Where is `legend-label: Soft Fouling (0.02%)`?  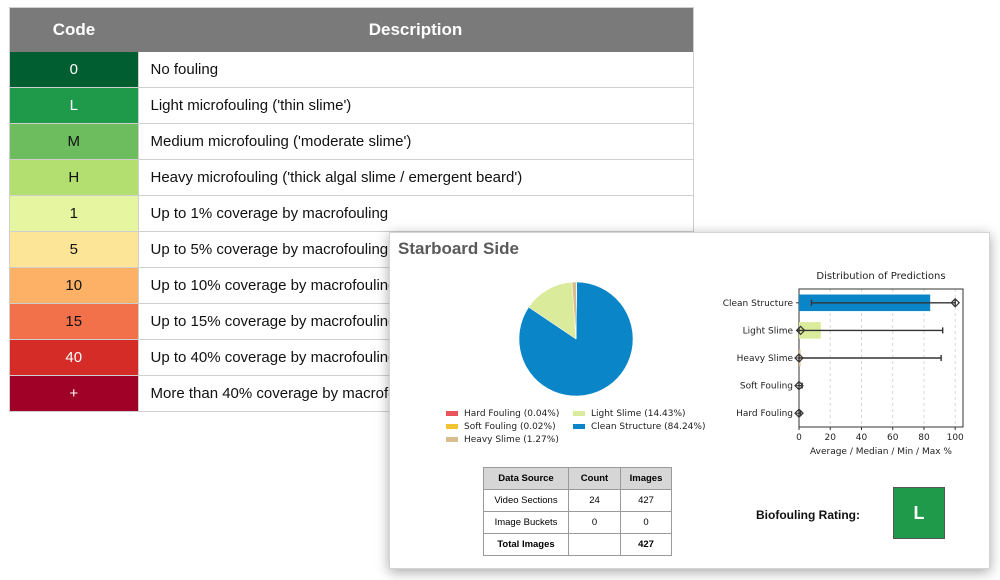 legend-label: Soft Fouling (0.02%) is located at coordinates (510, 427).